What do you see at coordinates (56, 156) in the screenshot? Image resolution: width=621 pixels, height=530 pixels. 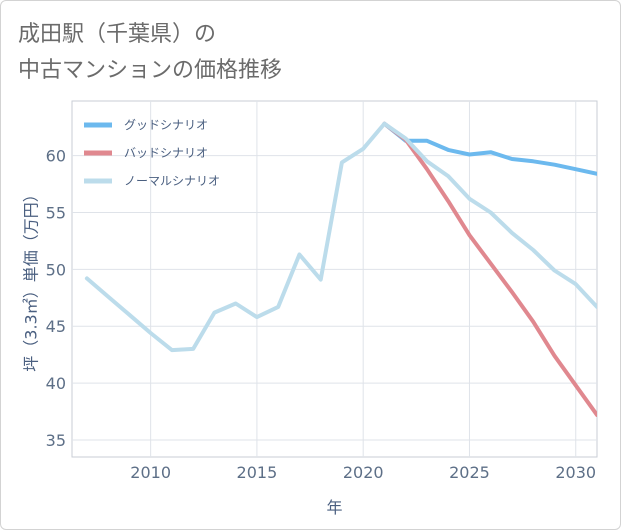 I see `y-tick-label: 60` at bounding box center [56, 156].